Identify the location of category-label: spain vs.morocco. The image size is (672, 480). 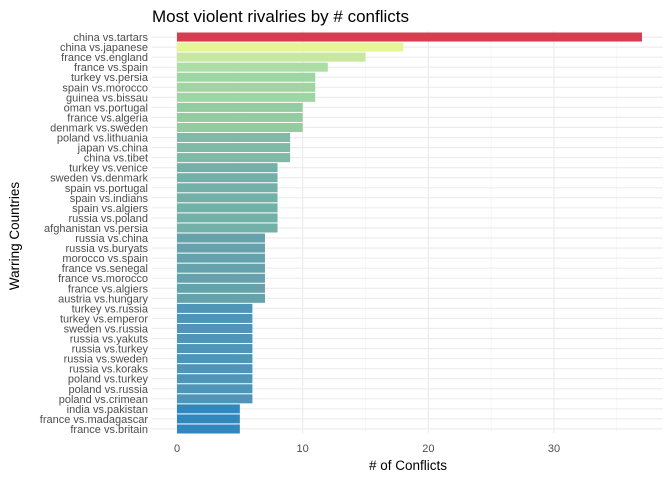
(105, 88).